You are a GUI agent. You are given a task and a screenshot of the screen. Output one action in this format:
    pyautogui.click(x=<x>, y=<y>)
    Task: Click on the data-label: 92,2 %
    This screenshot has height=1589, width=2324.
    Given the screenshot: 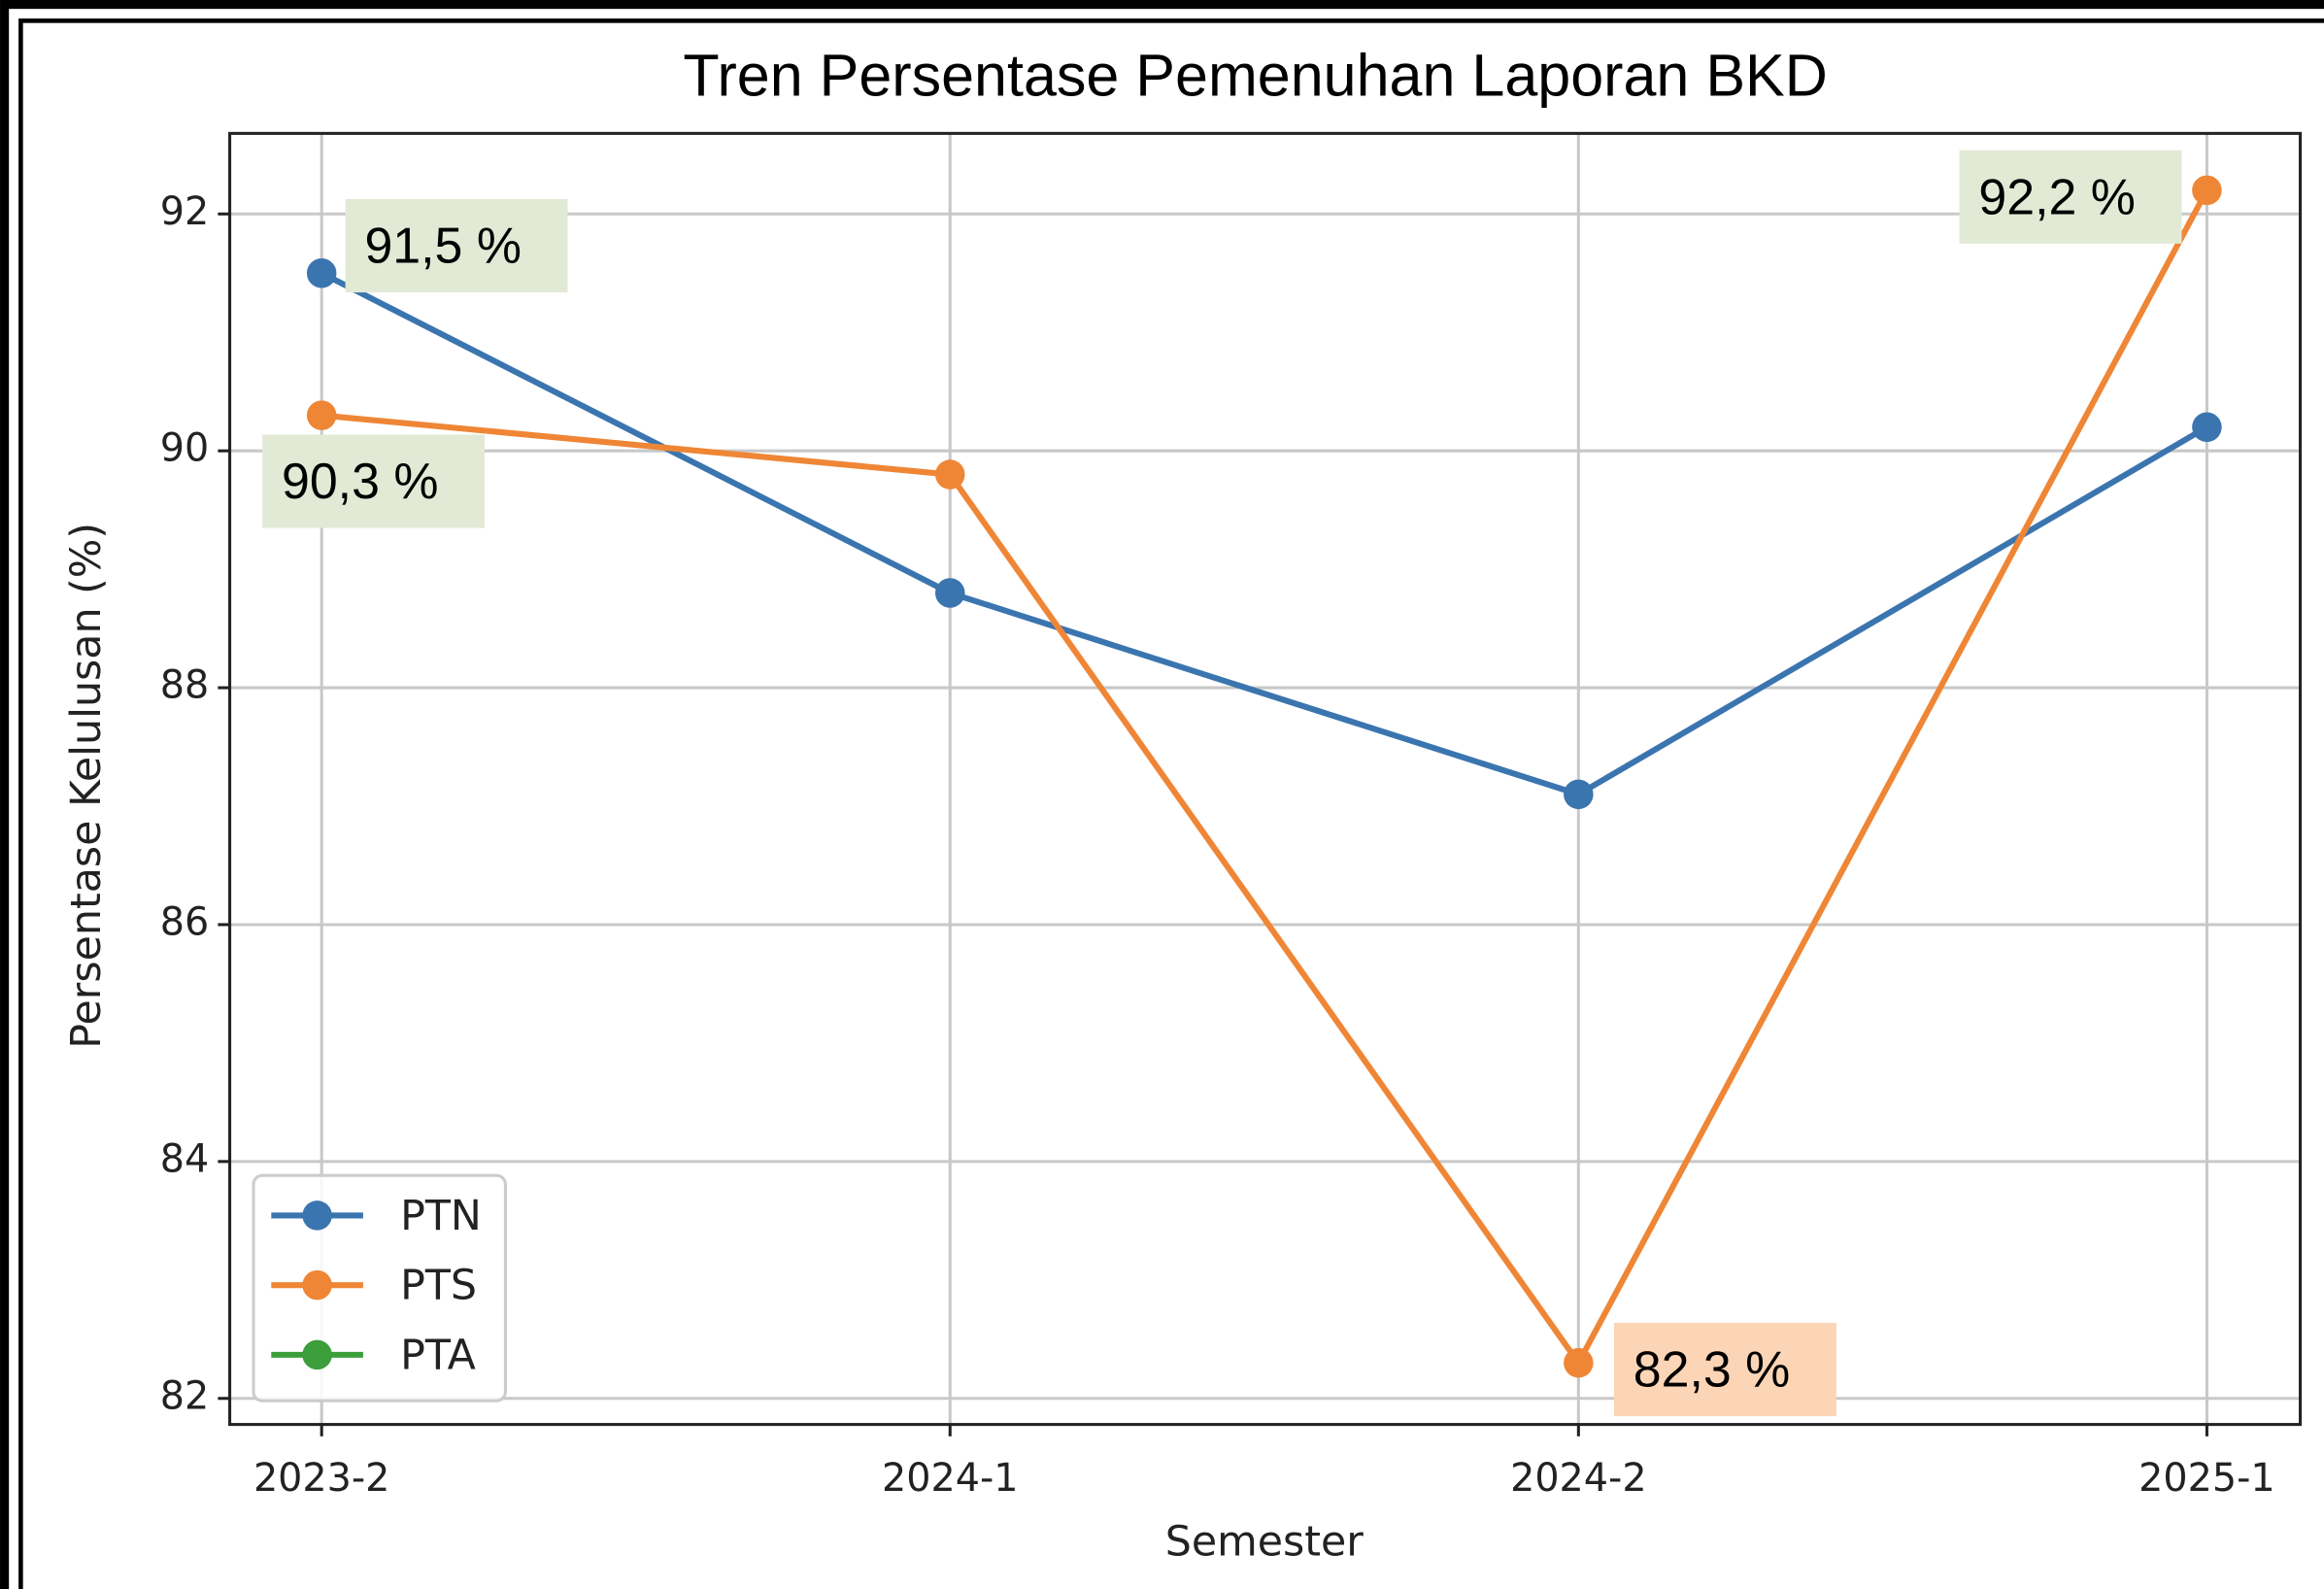 What is the action you would take?
    pyautogui.click(x=2057, y=196)
    